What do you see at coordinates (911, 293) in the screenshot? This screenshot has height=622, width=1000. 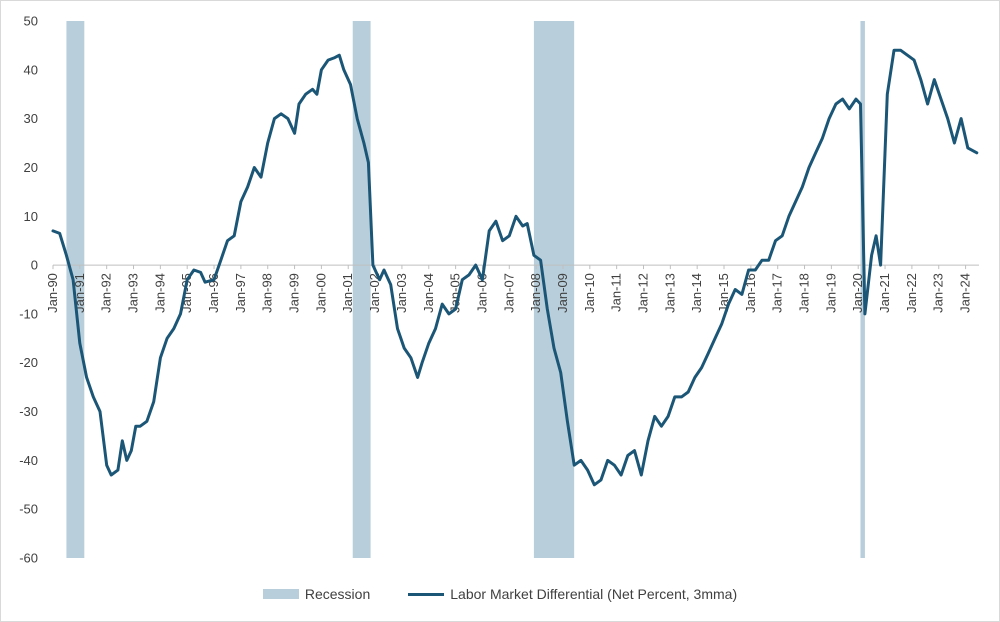 I see `x-tick-label: Jan-22` at bounding box center [911, 293].